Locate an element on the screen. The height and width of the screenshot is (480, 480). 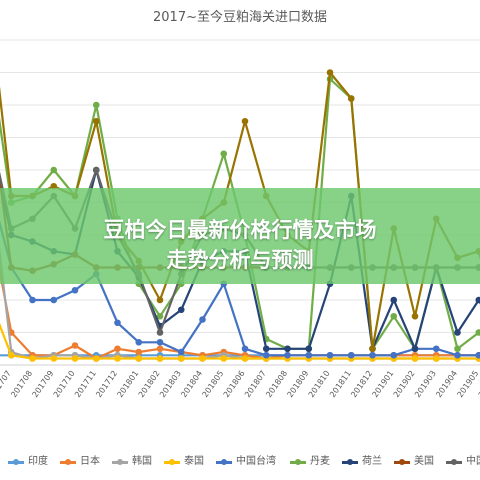
legend-label: 韩国 is located at coordinates (142, 461).